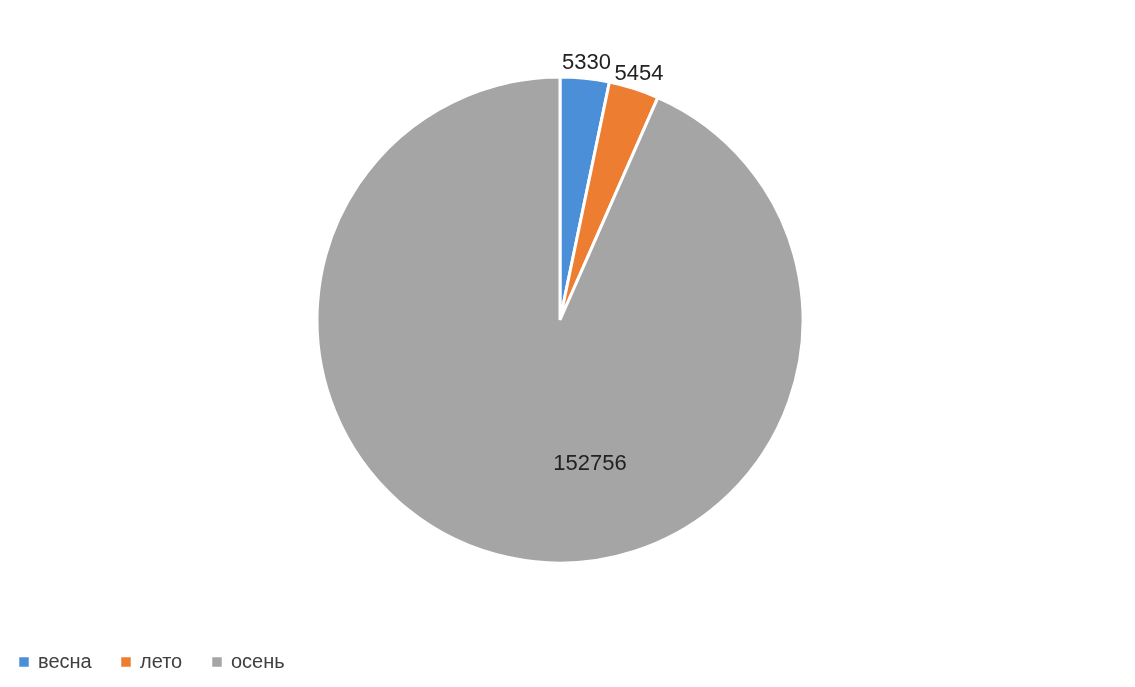  Describe the element at coordinates (65, 661) in the screenshot. I see `legend-label: весна` at that location.